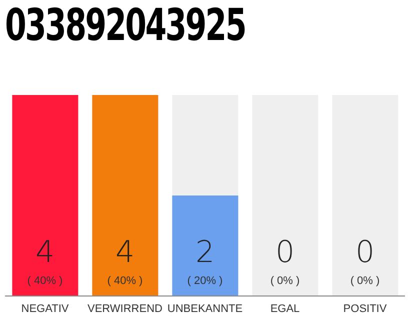 Image resolution: width=410 pixels, height=320 pixels. I want to click on annotation: ( 20% ), so click(205, 281).